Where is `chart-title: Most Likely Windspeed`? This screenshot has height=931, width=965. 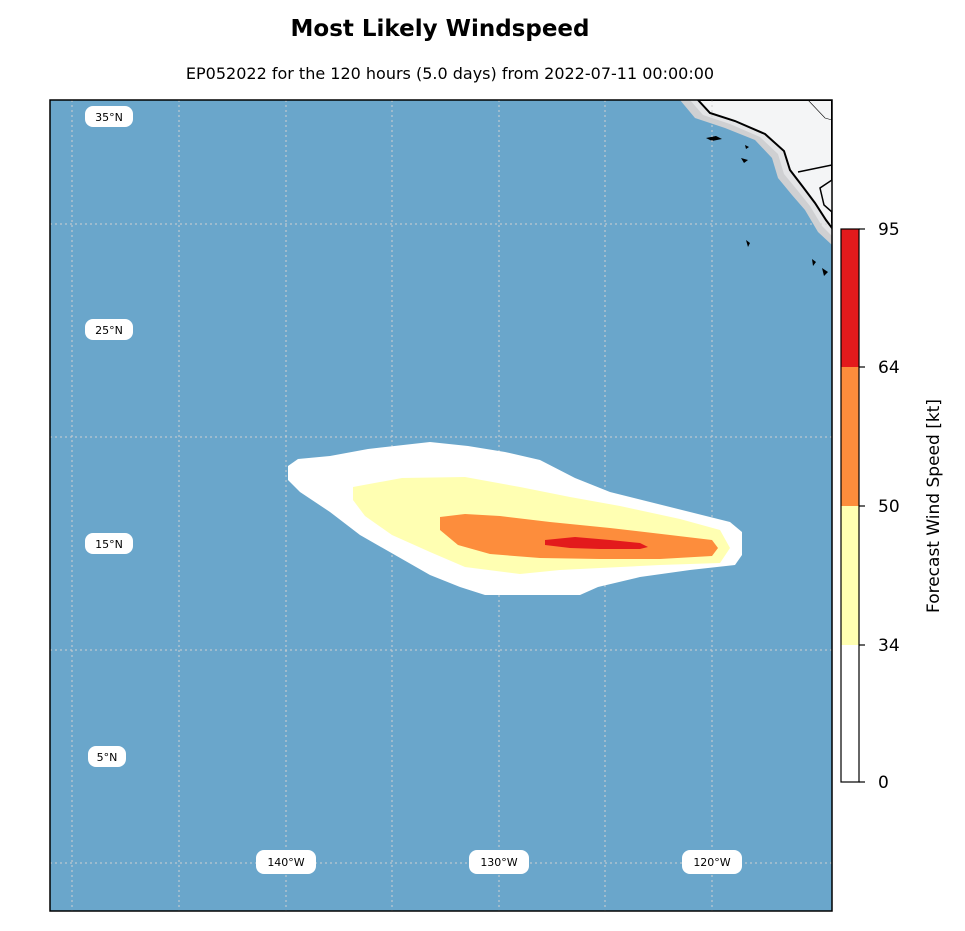 chart-title: Most Likely Windspeed is located at coordinates (440, 29).